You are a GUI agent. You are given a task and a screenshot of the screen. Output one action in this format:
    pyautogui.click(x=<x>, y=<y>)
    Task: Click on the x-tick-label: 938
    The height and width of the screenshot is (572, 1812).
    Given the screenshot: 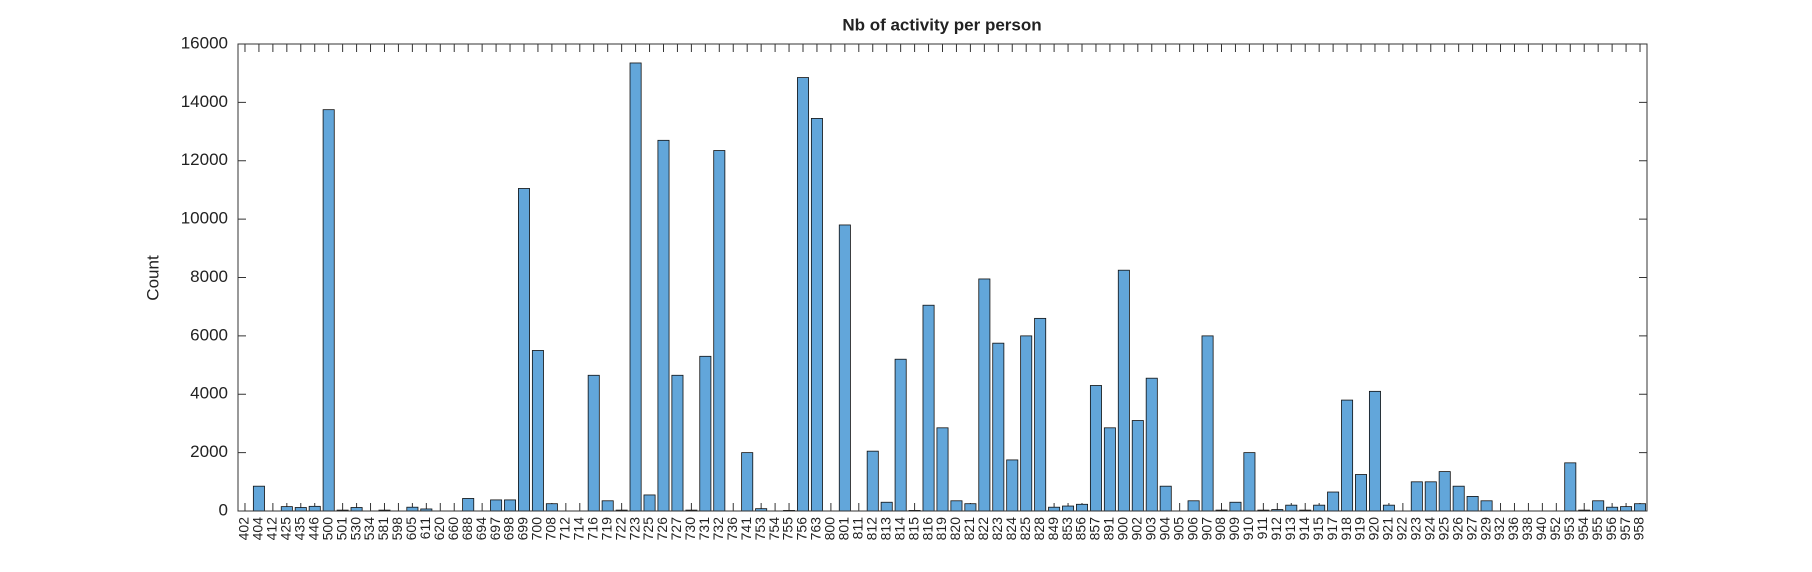 What is the action you would take?
    pyautogui.click(x=1527, y=529)
    